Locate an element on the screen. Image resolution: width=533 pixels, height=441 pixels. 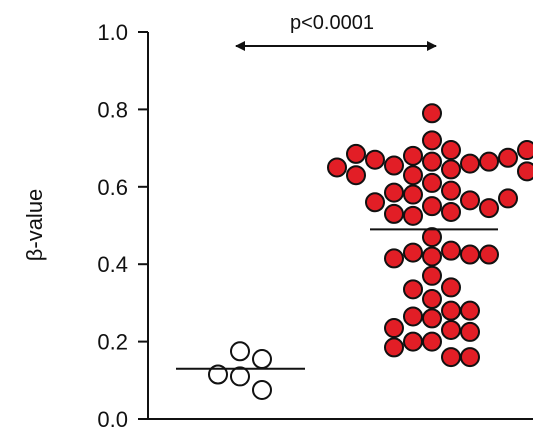
y-axis-title: β-value is located at coordinates (34, 225).